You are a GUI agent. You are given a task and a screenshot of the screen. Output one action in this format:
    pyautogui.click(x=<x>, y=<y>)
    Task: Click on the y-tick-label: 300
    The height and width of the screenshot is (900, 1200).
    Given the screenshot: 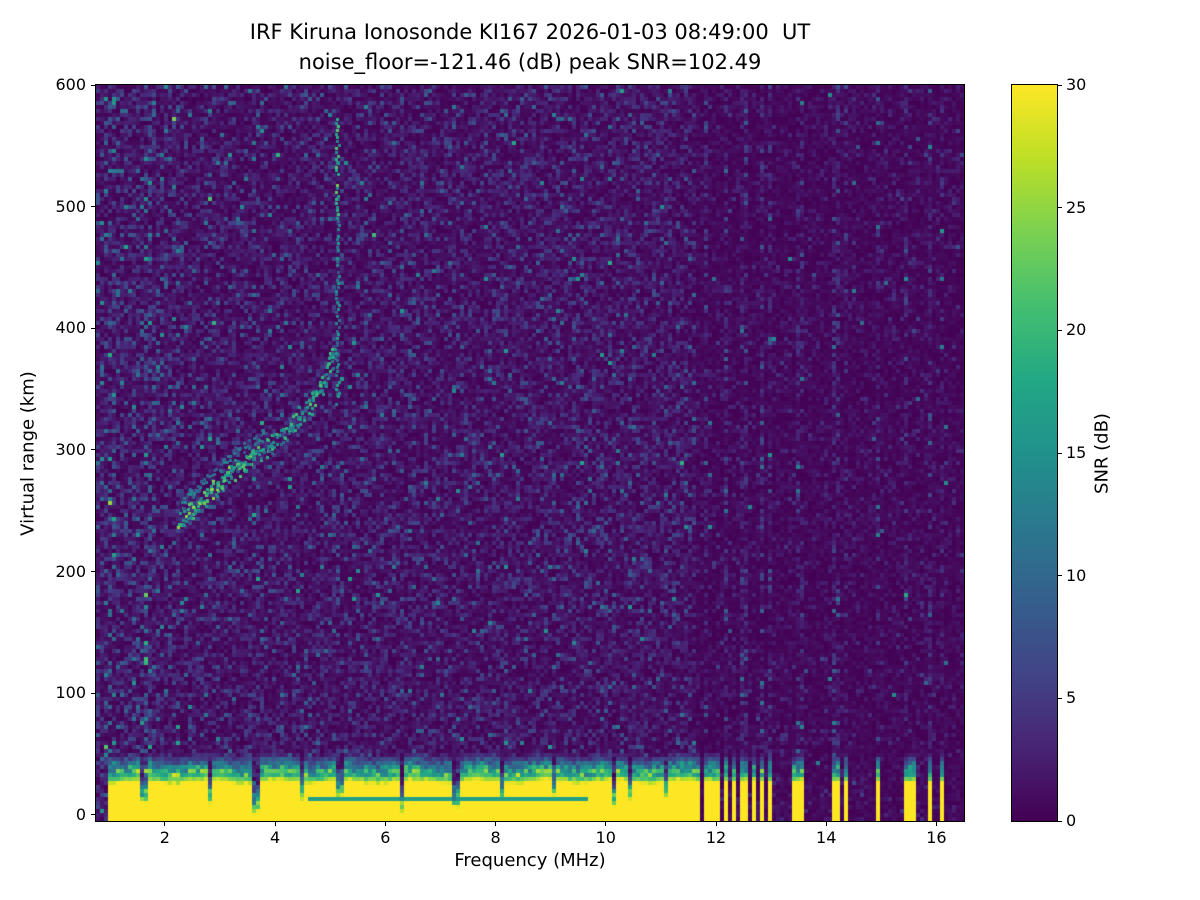 What is the action you would take?
    pyautogui.click(x=70, y=449)
    